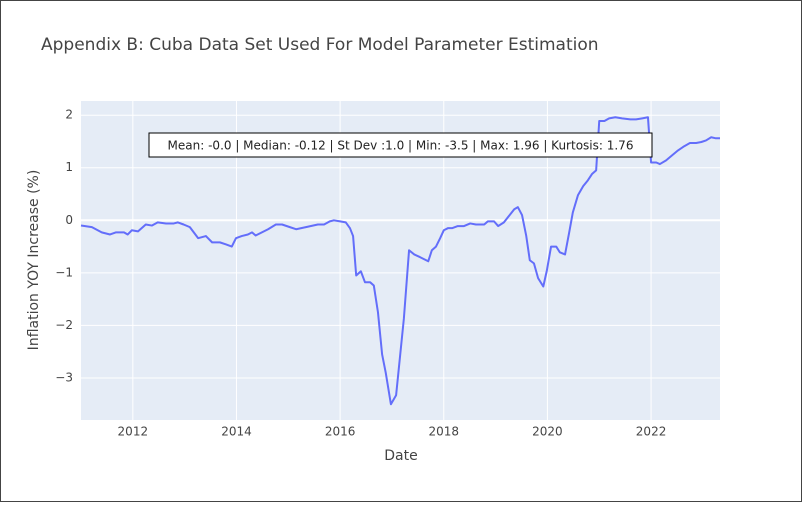 The image size is (802, 506). I want to click on x-tick-label: 2022, so click(651, 432).